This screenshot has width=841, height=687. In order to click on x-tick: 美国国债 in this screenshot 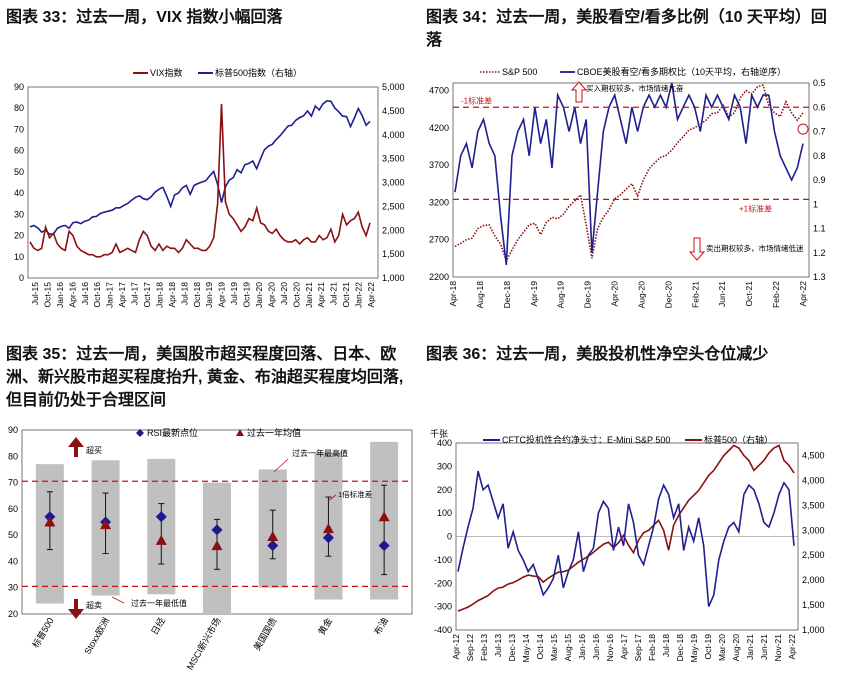, I will do `click(265, 634)`.